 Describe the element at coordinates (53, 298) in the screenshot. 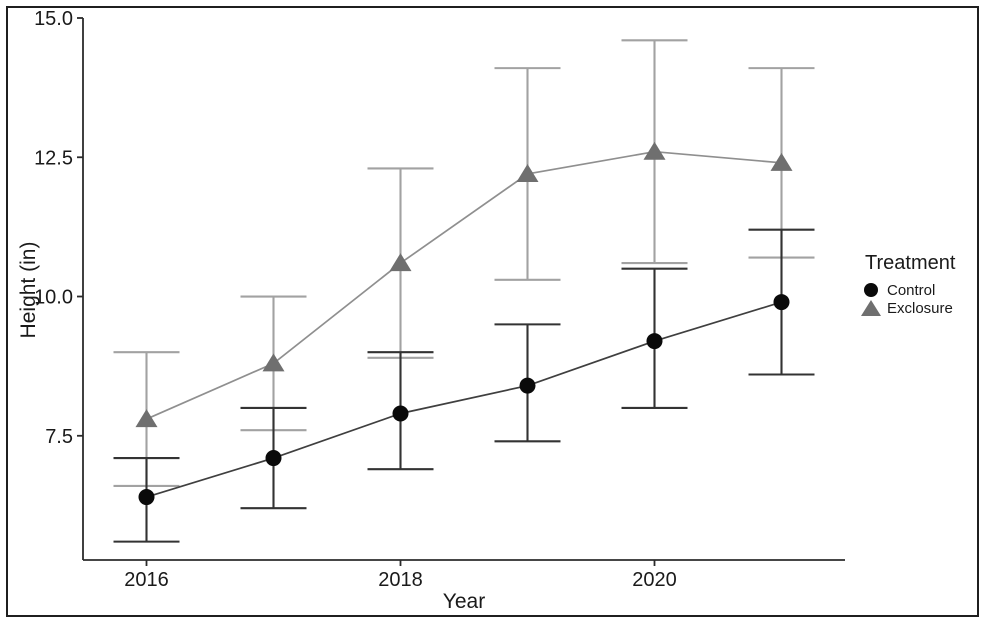

I see `y-tick-label: 10.0` at that location.